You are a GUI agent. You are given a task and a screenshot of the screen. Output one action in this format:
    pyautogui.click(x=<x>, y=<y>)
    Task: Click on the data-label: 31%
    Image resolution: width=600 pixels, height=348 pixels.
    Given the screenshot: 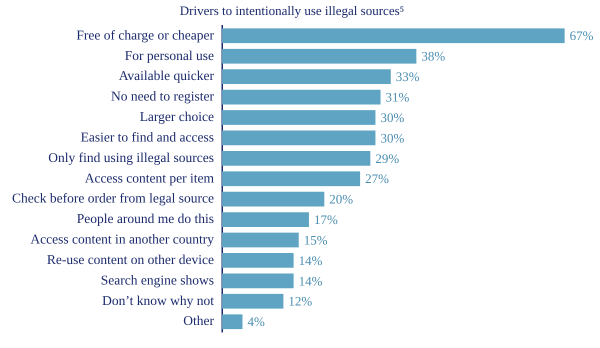 What is the action you would take?
    pyautogui.click(x=398, y=96)
    